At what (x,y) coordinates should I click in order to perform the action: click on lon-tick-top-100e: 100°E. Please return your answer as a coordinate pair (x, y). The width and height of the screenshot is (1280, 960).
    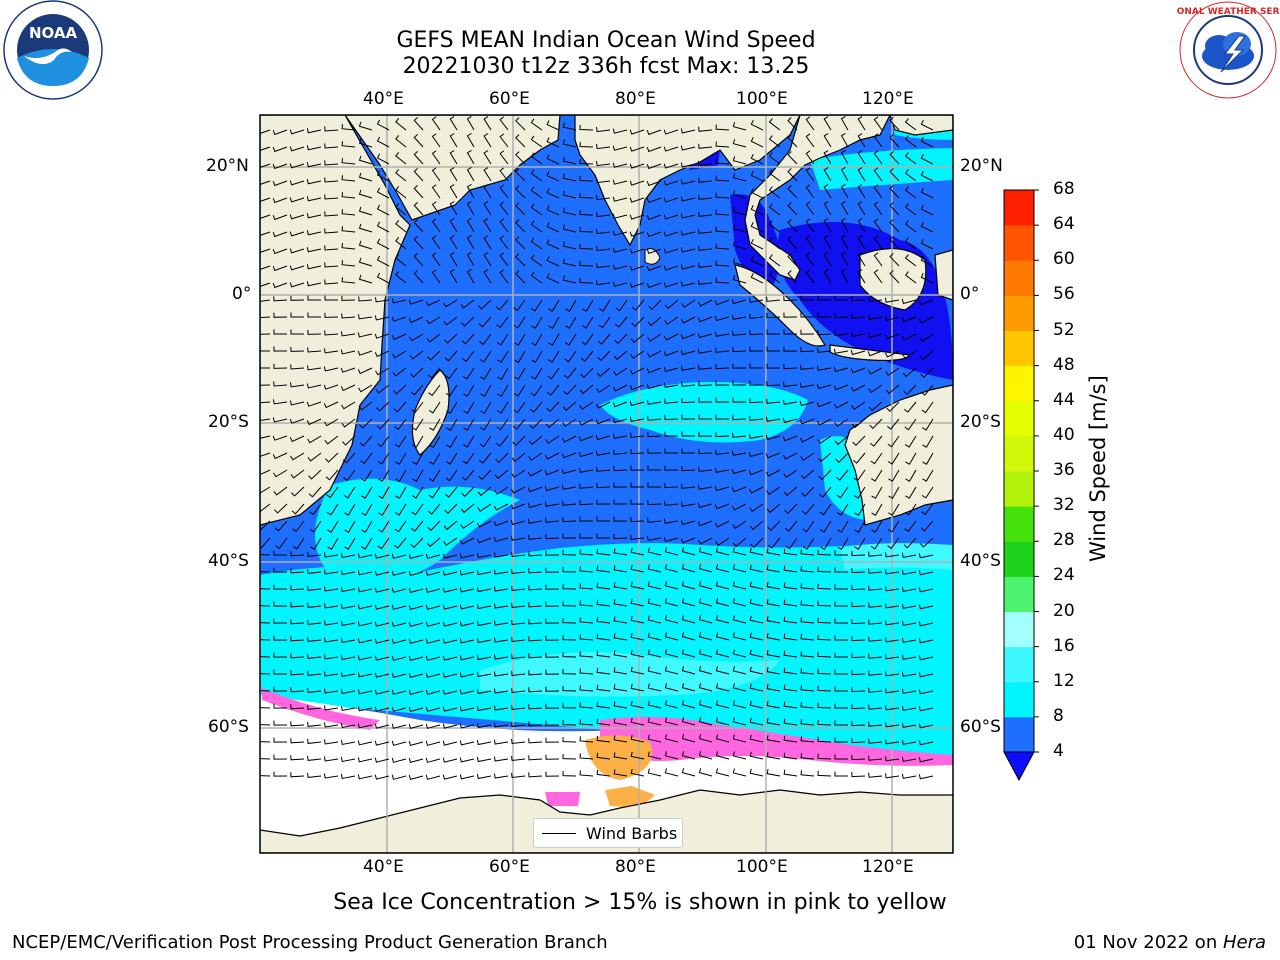
    Looking at the image, I should click on (762, 99).